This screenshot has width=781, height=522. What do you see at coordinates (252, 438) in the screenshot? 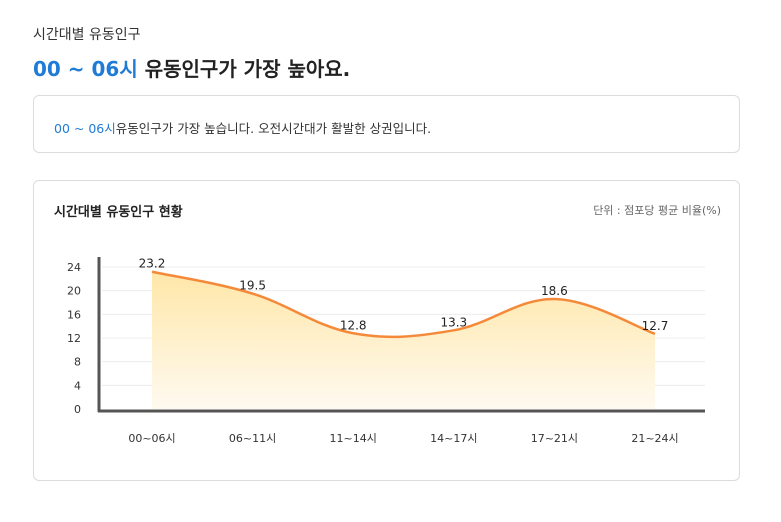
I see `x-tick-label: 06~11시` at bounding box center [252, 438].